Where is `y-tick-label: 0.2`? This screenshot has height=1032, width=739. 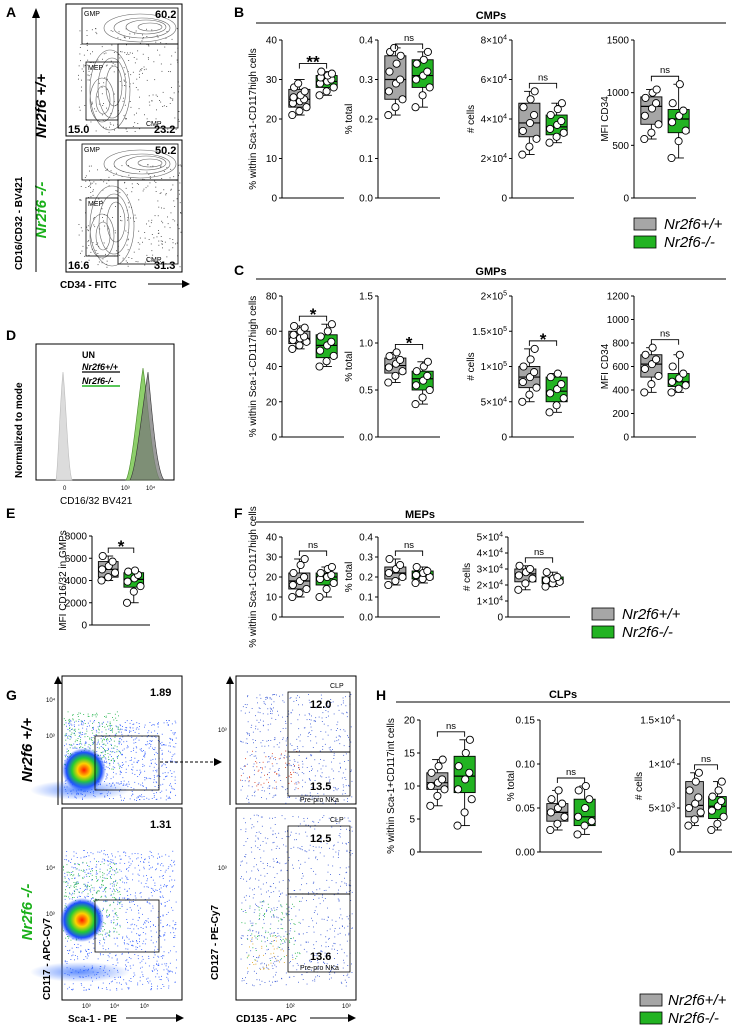
y-tick-label: 0.2 is located at coordinates (366, 578).